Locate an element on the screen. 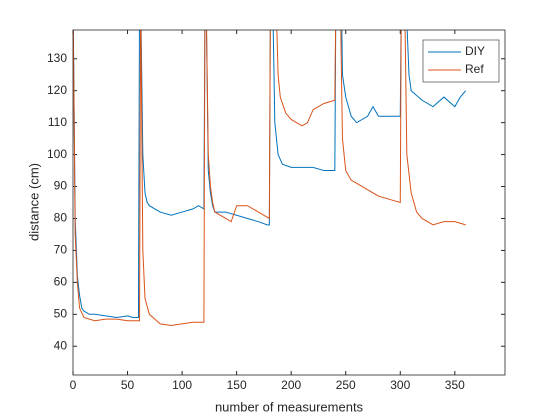 This screenshot has height=420, width=560. x-axis-label: number of measurements is located at coordinates (289, 406).